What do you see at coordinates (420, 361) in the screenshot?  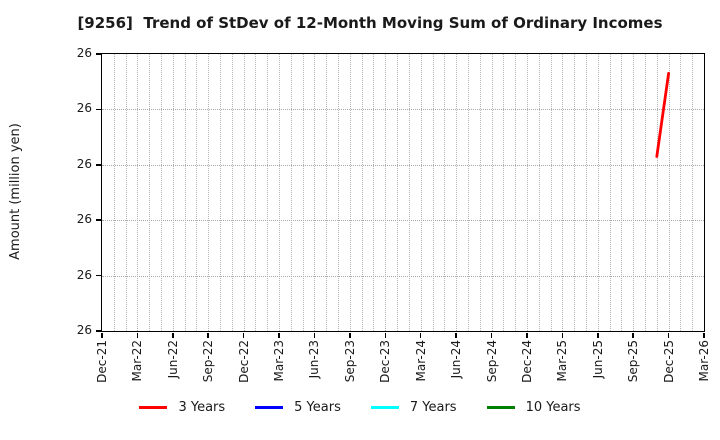 I see `x-tick-label: Mar-24` at bounding box center [420, 361].